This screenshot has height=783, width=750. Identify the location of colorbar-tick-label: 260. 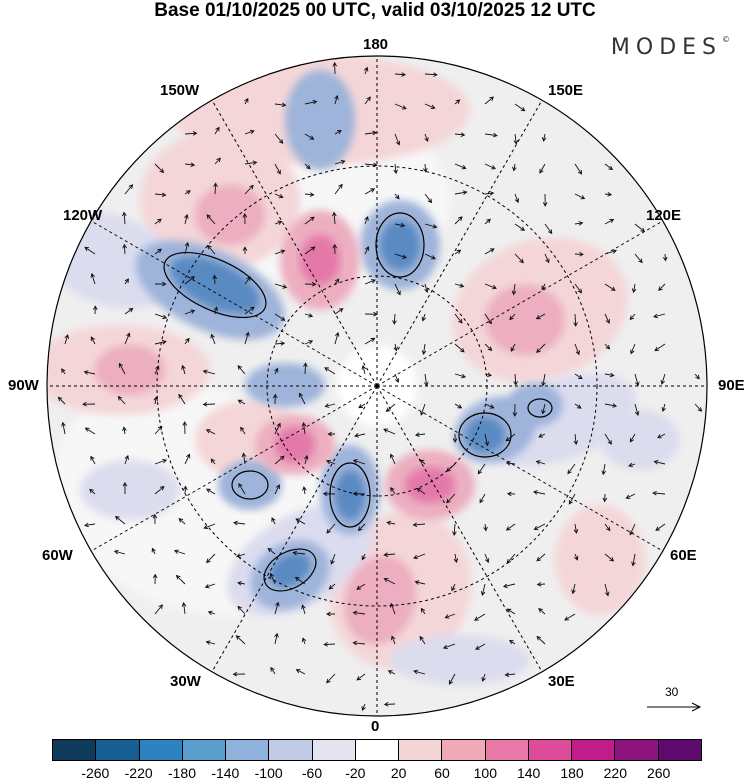
(658, 773).